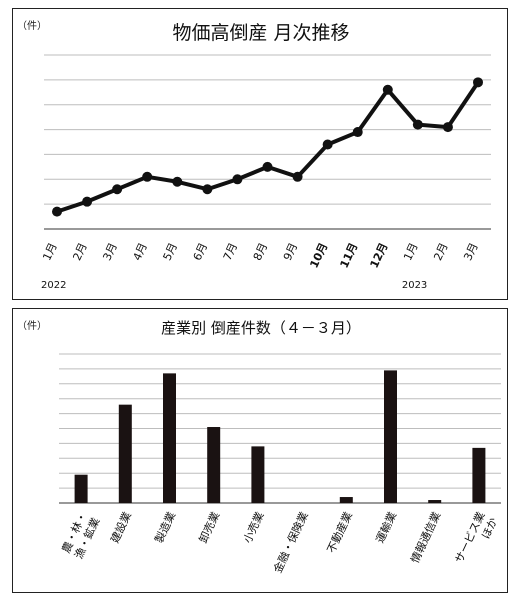  I want to click on bar-chart-category-text: 金融・保険業, so click(290, 542).